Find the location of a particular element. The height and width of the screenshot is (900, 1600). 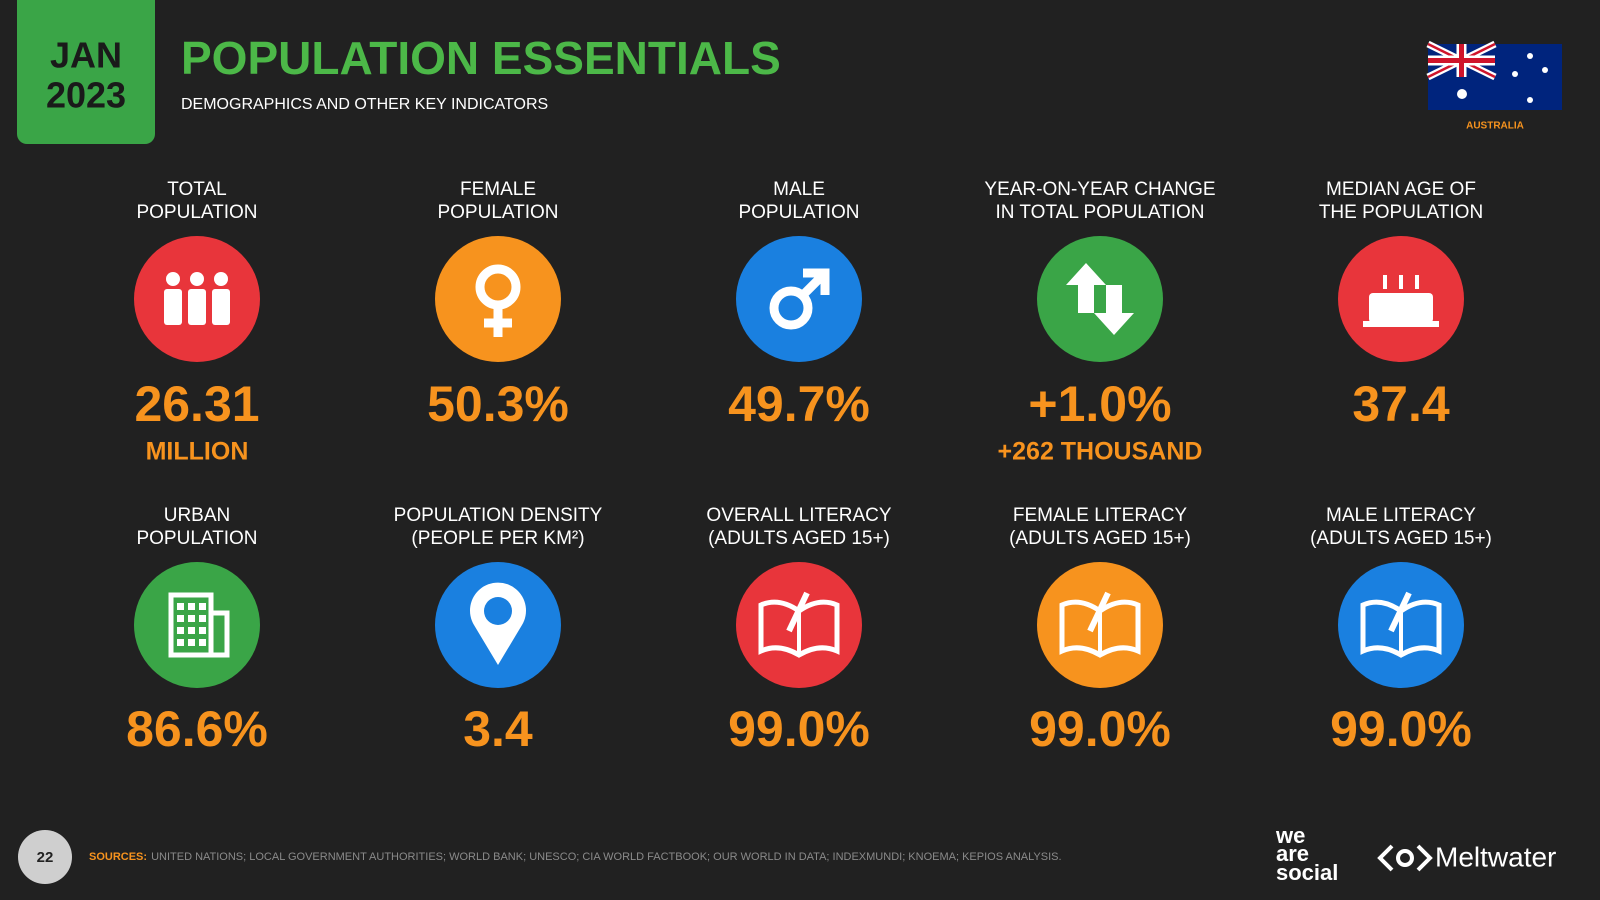

stat-card: MALE LITERACY(ADULTS AGED 15+) 99.0% is located at coordinates (1401, 631).